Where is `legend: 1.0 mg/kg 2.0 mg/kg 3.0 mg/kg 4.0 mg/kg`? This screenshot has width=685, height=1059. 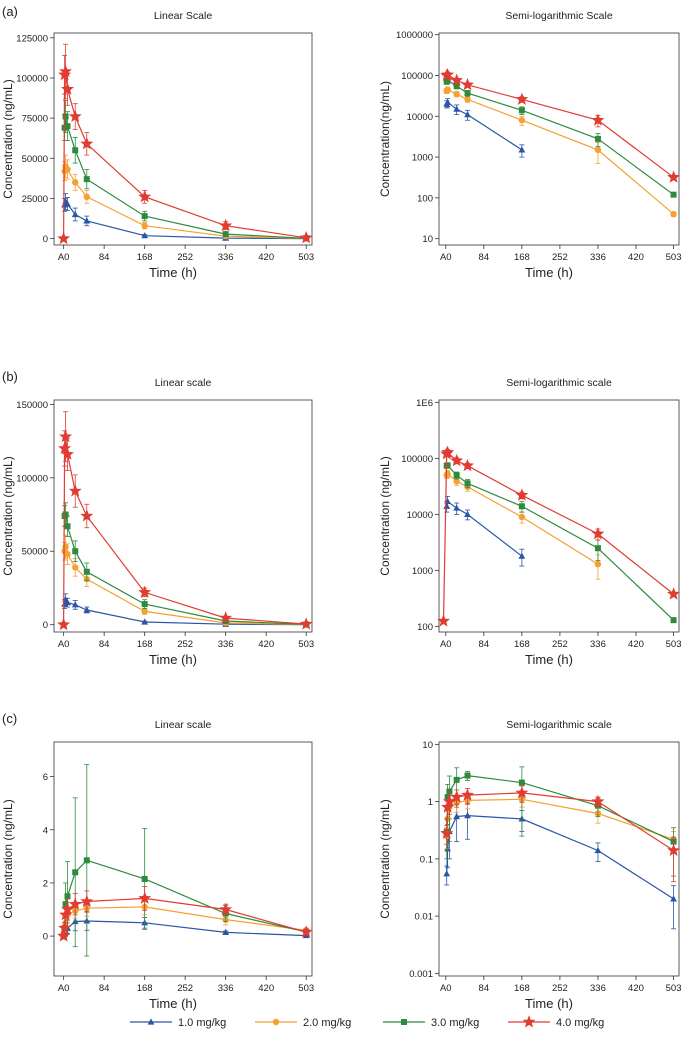 legend: 1.0 mg/kg 2.0 mg/kg 3.0 mg/kg 4.0 mg/kg is located at coordinates (367, 1022).